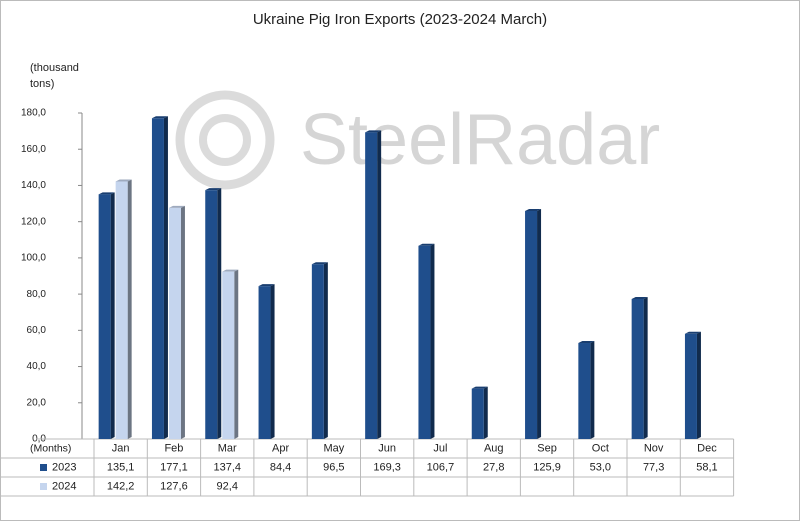 The image size is (800, 521). I want to click on legend-label: 2024, so click(64, 486).